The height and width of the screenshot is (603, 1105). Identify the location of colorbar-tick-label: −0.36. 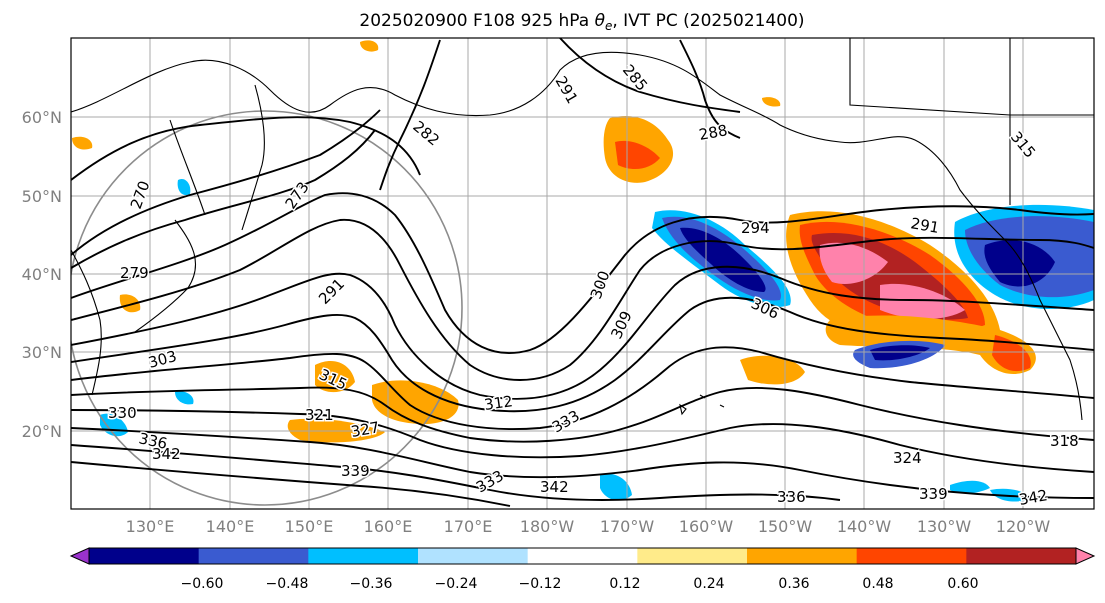
(371, 584).